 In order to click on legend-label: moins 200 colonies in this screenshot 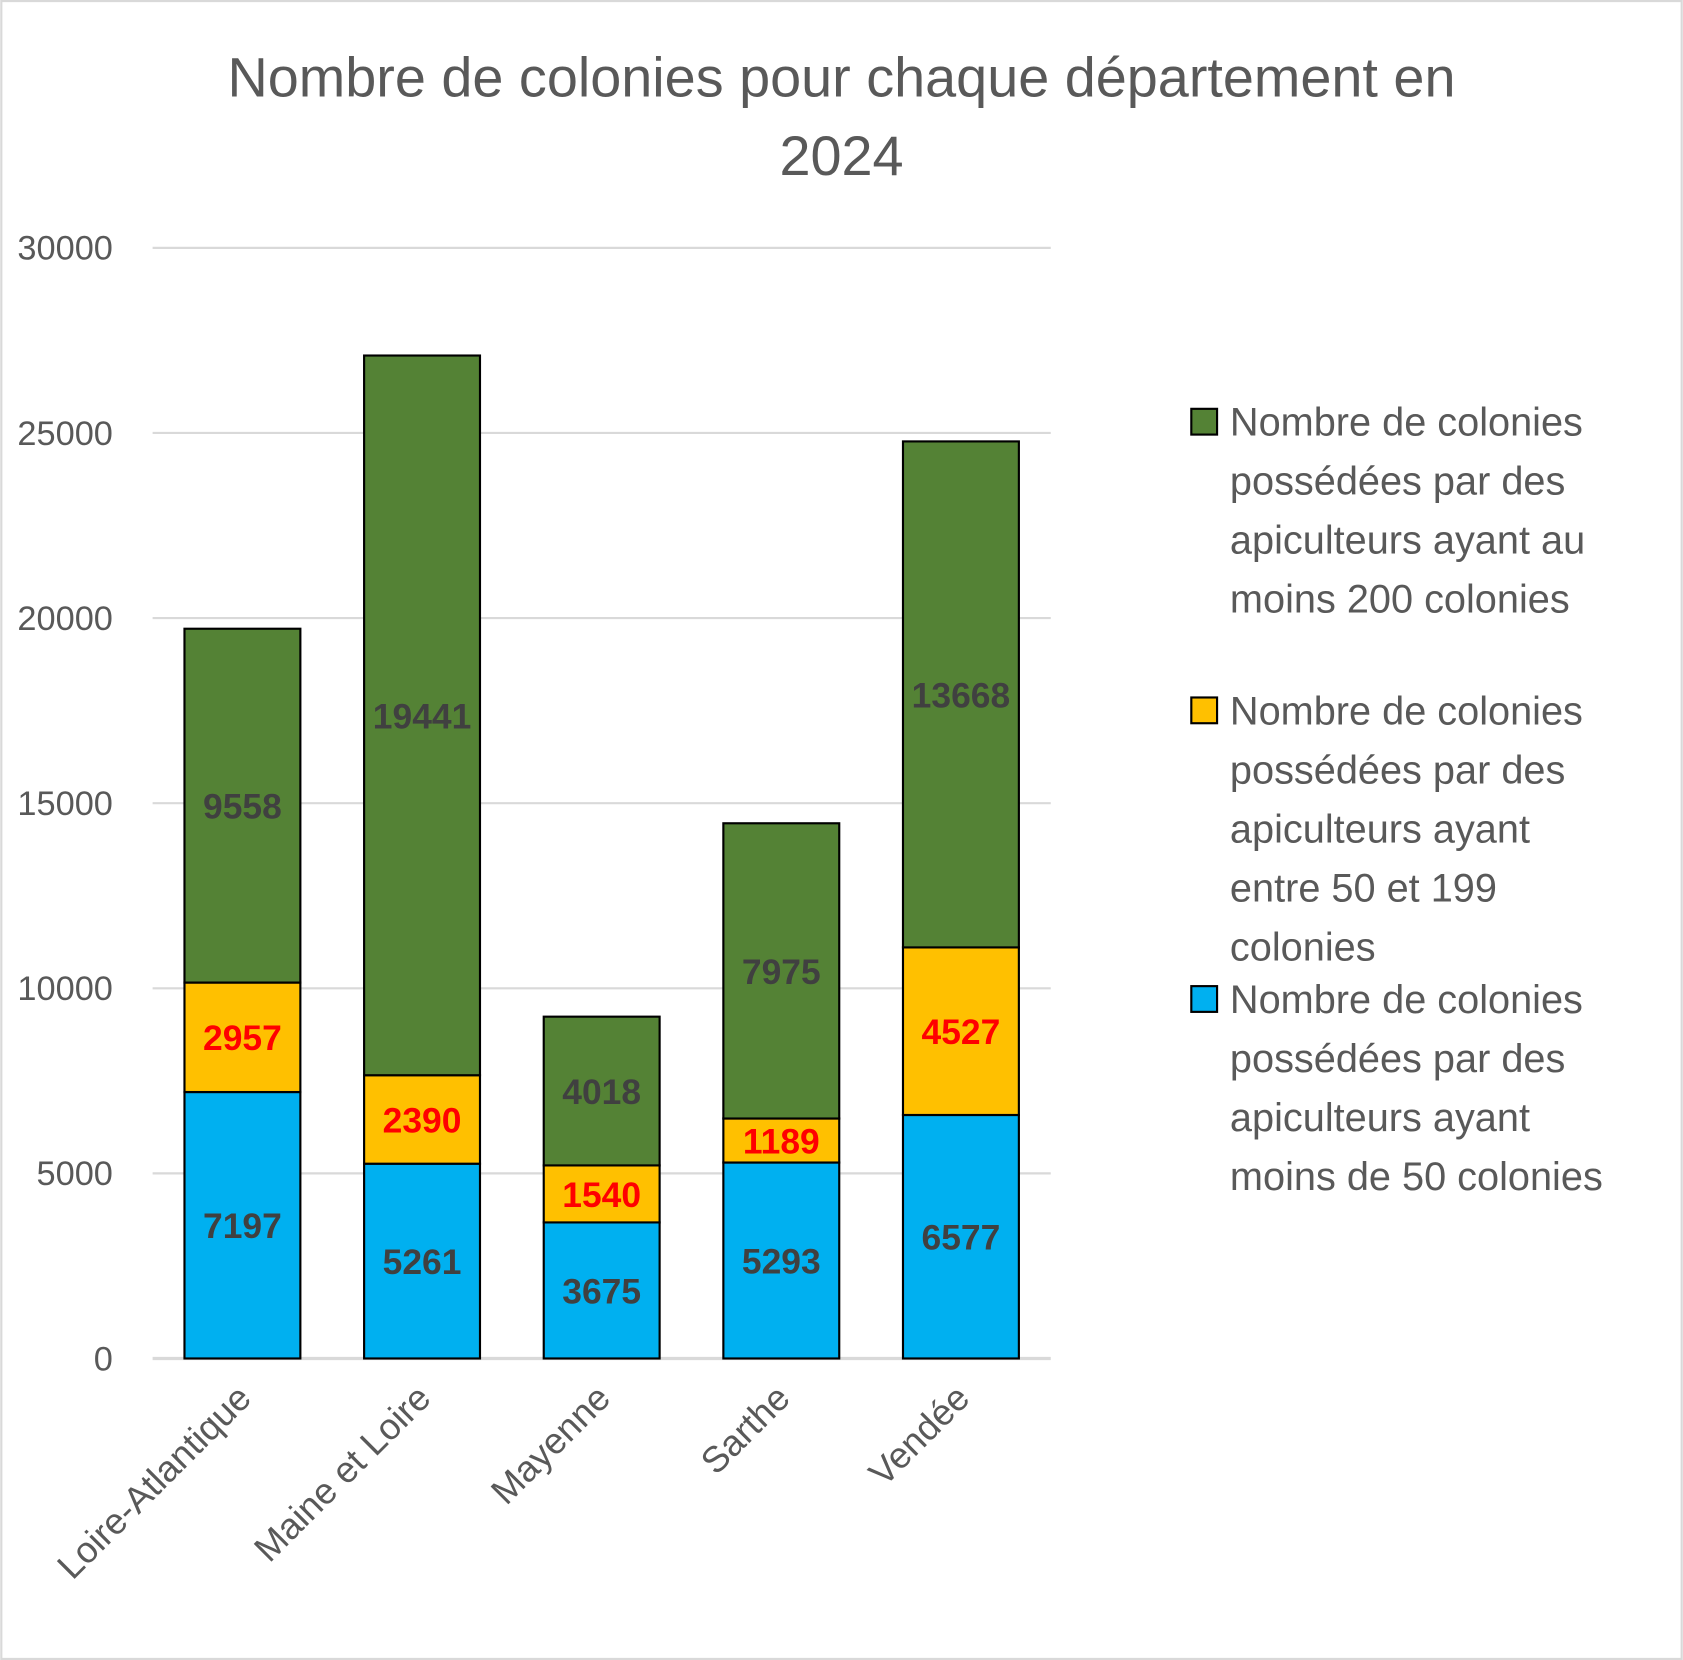, I will do `click(1400, 600)`.